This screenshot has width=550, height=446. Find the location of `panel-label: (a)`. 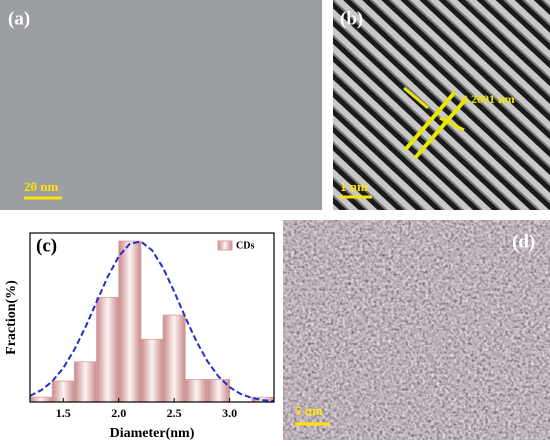

panel-label: (a) is located at coordinates (19, 18).